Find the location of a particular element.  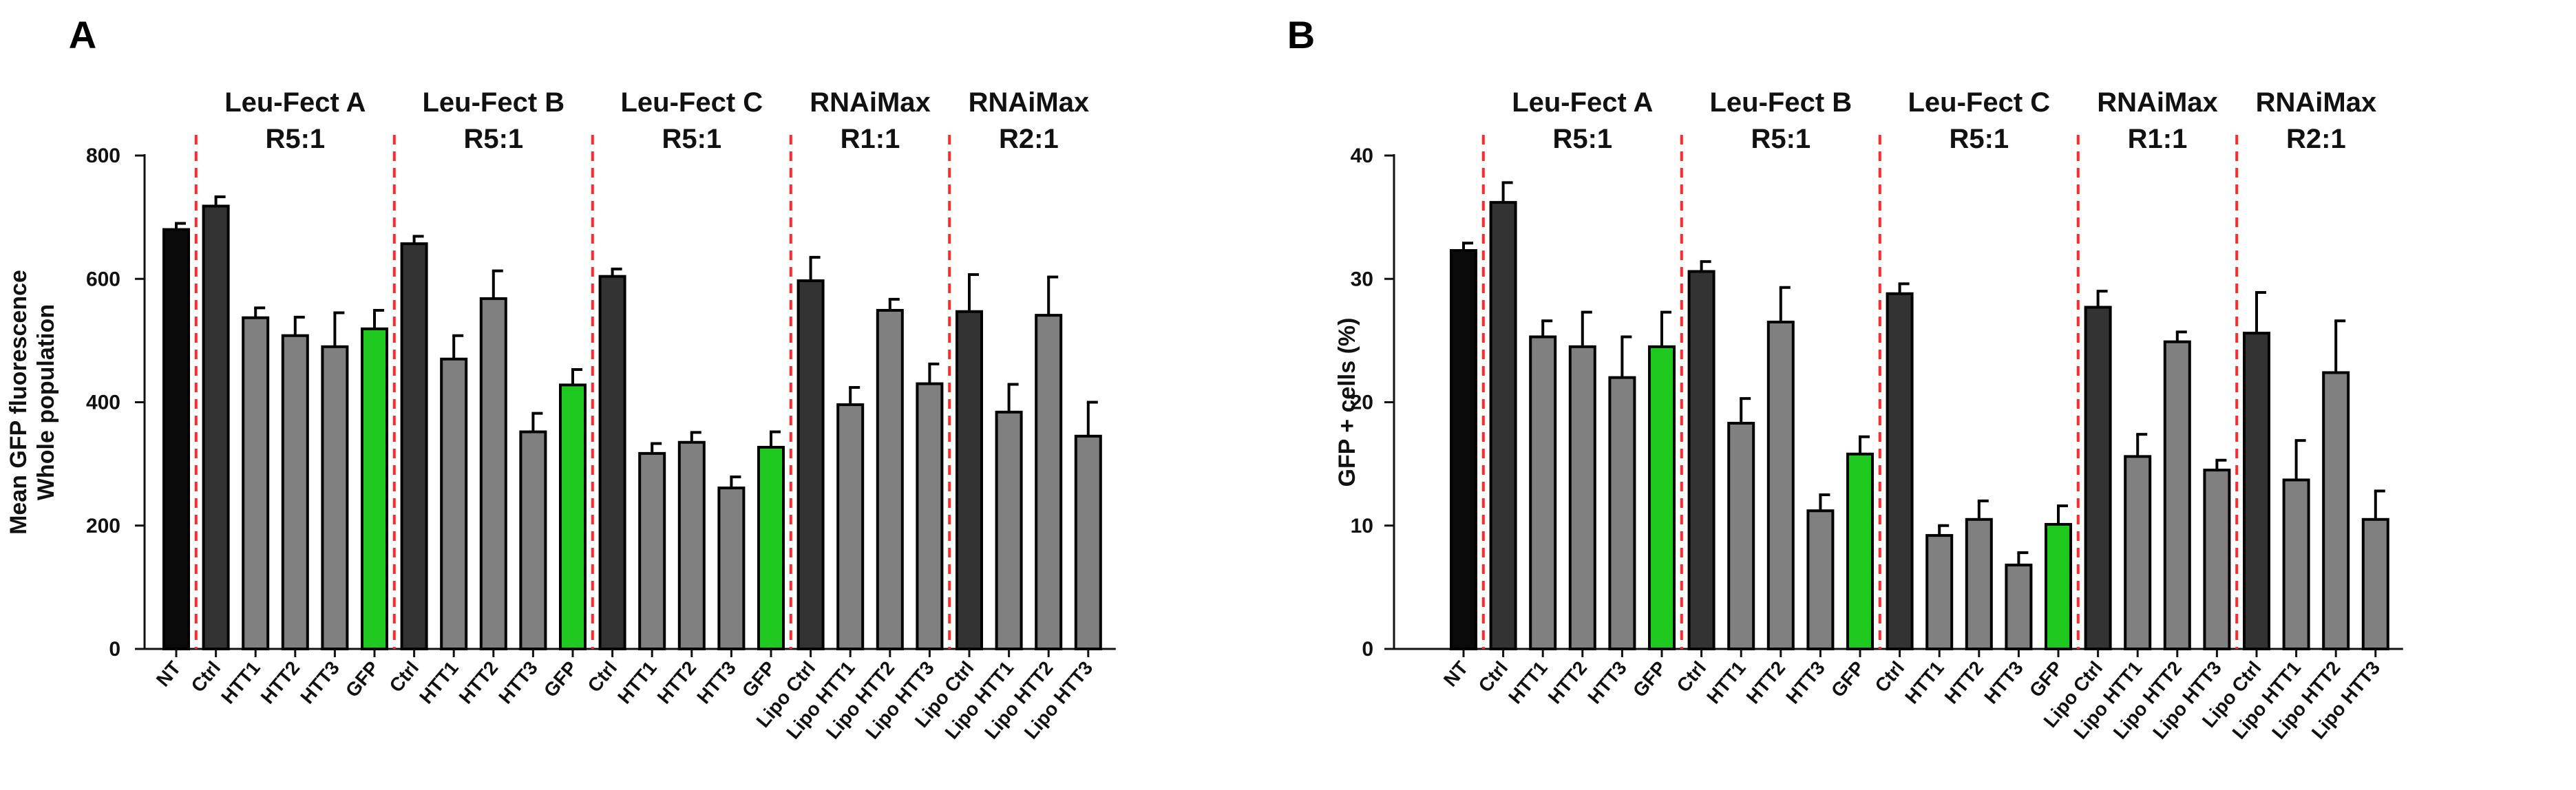

y-tick-label: 400 is located at coordinates (103, 403).